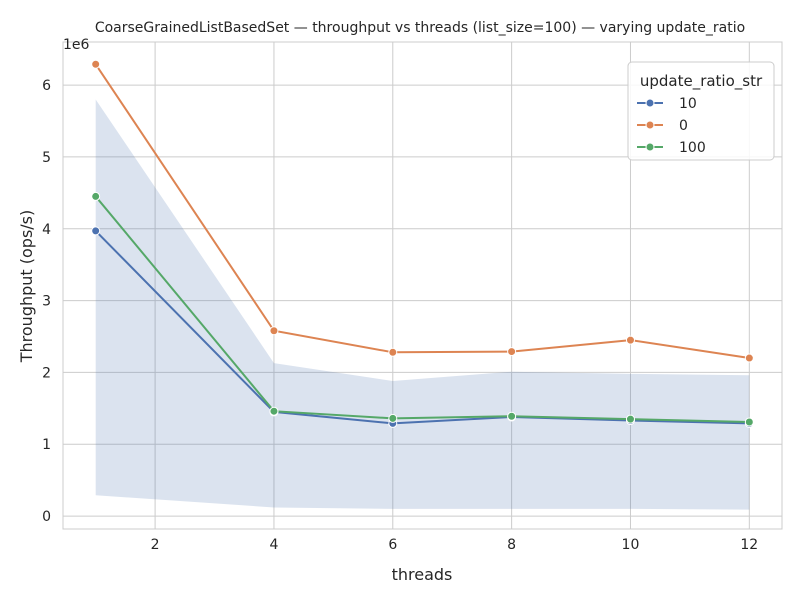 This screenshot has width=800, height=600. I want to click on legend-label-100: 100, so click(692, 148).